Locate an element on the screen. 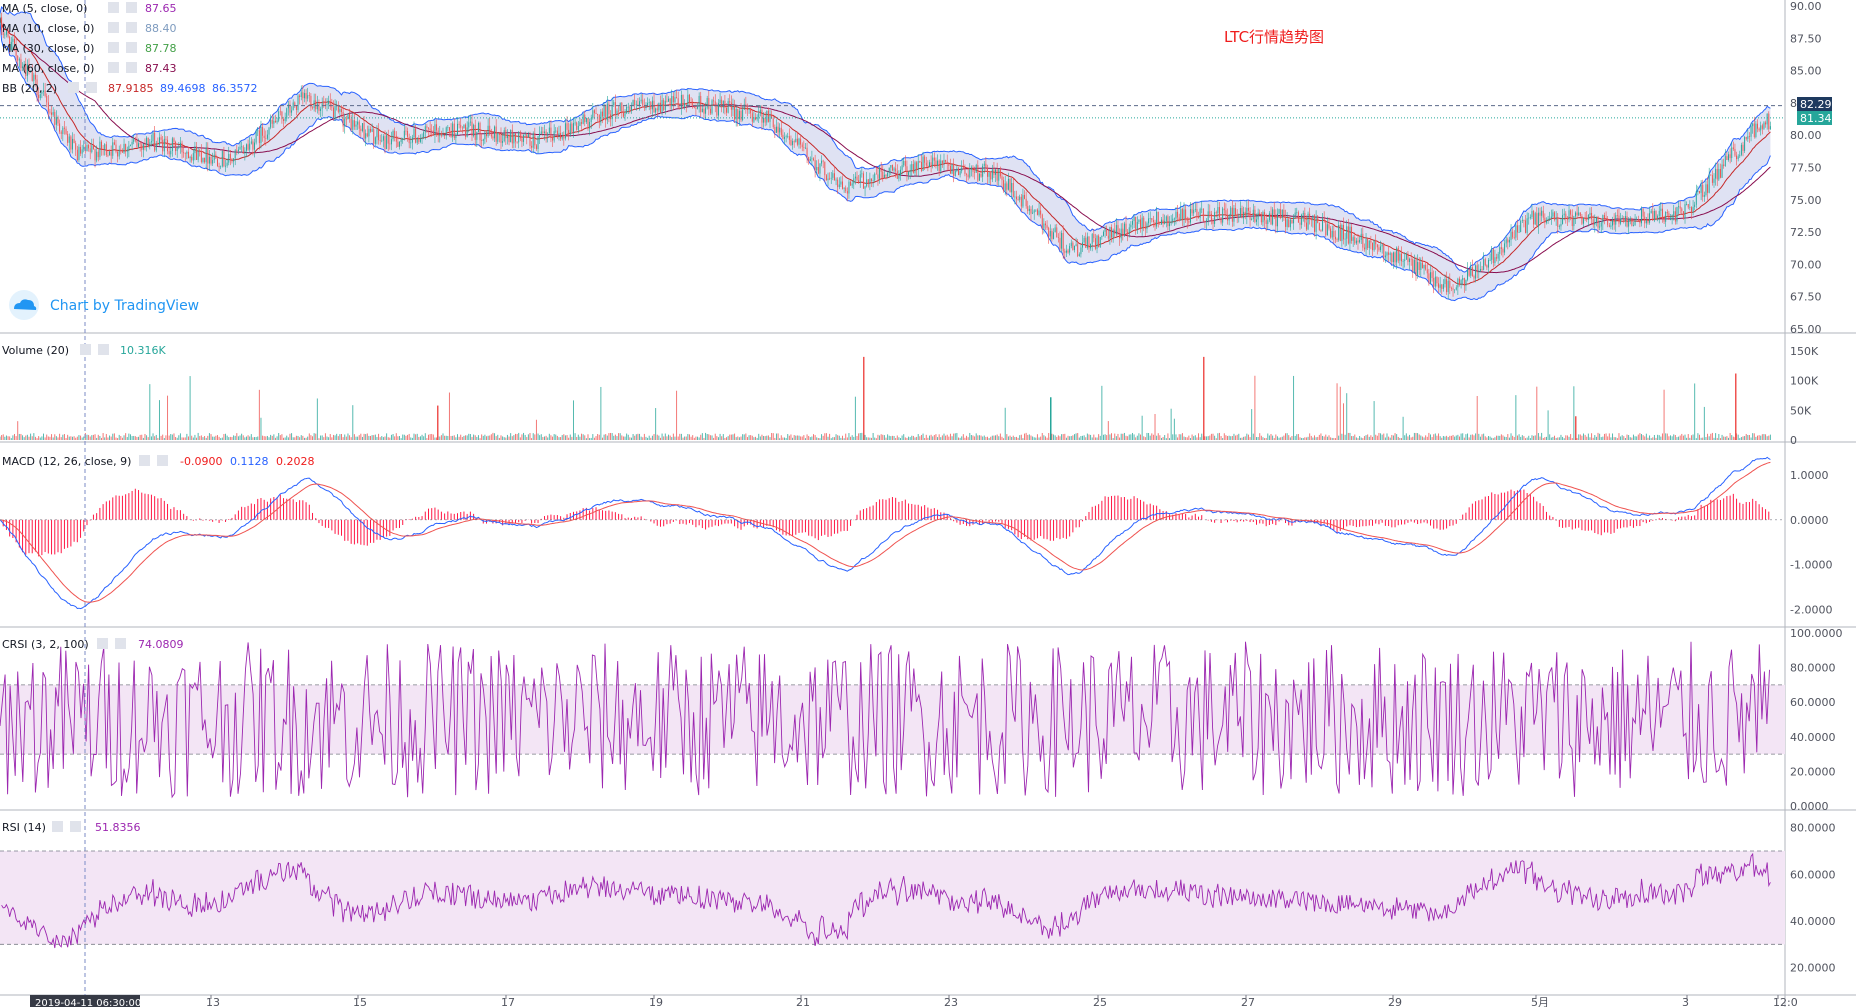 This screenshot has width=1856, height=1007. macd-pane is located at coordinates (892, 533).